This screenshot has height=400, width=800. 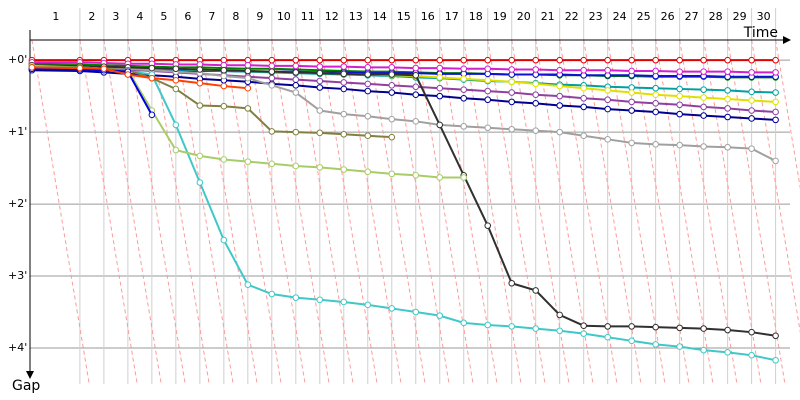 I want to click on lap-label: 18, so click(x=476, y=16).